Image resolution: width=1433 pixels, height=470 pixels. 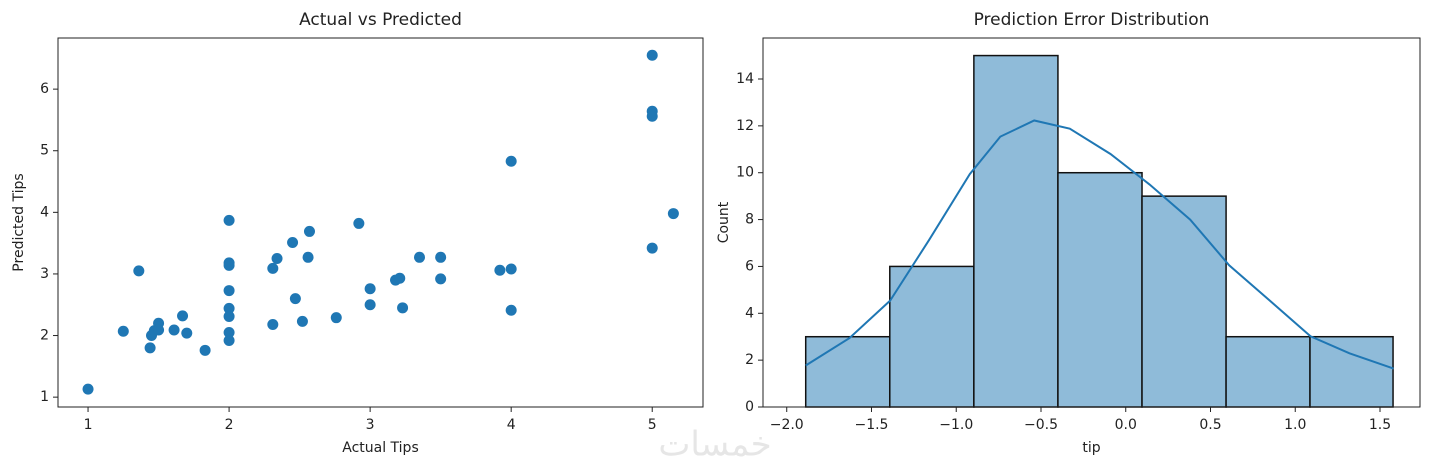 I want to click on chart-title: Prediction Error Distribution, so click(x=1092, y=20).